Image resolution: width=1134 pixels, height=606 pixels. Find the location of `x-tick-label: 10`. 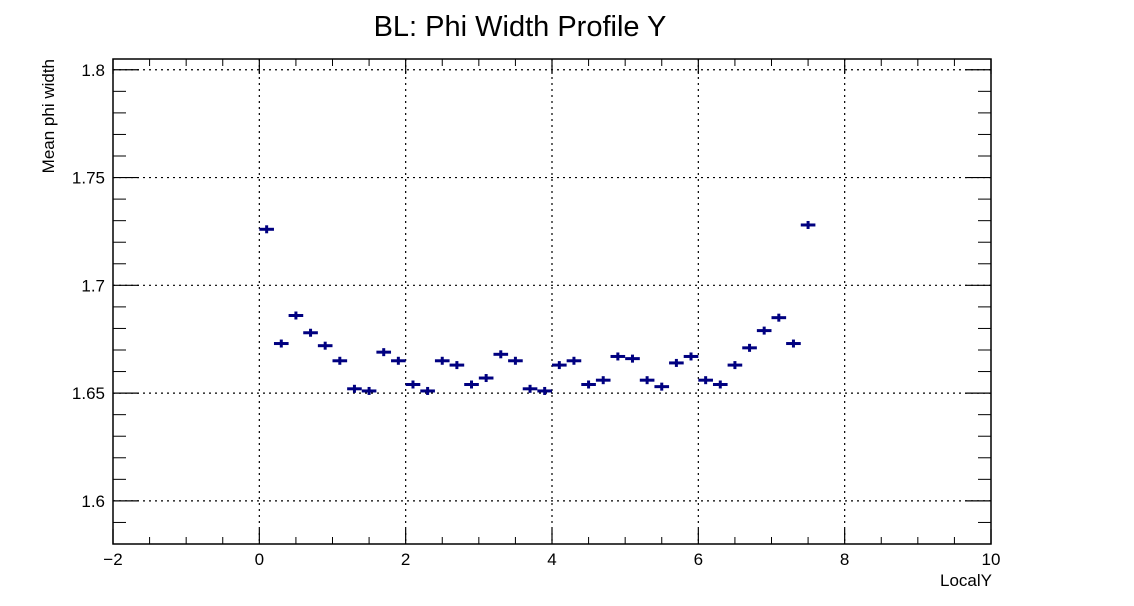

x-tick-label: 10 is located at coordinates (991, 559).